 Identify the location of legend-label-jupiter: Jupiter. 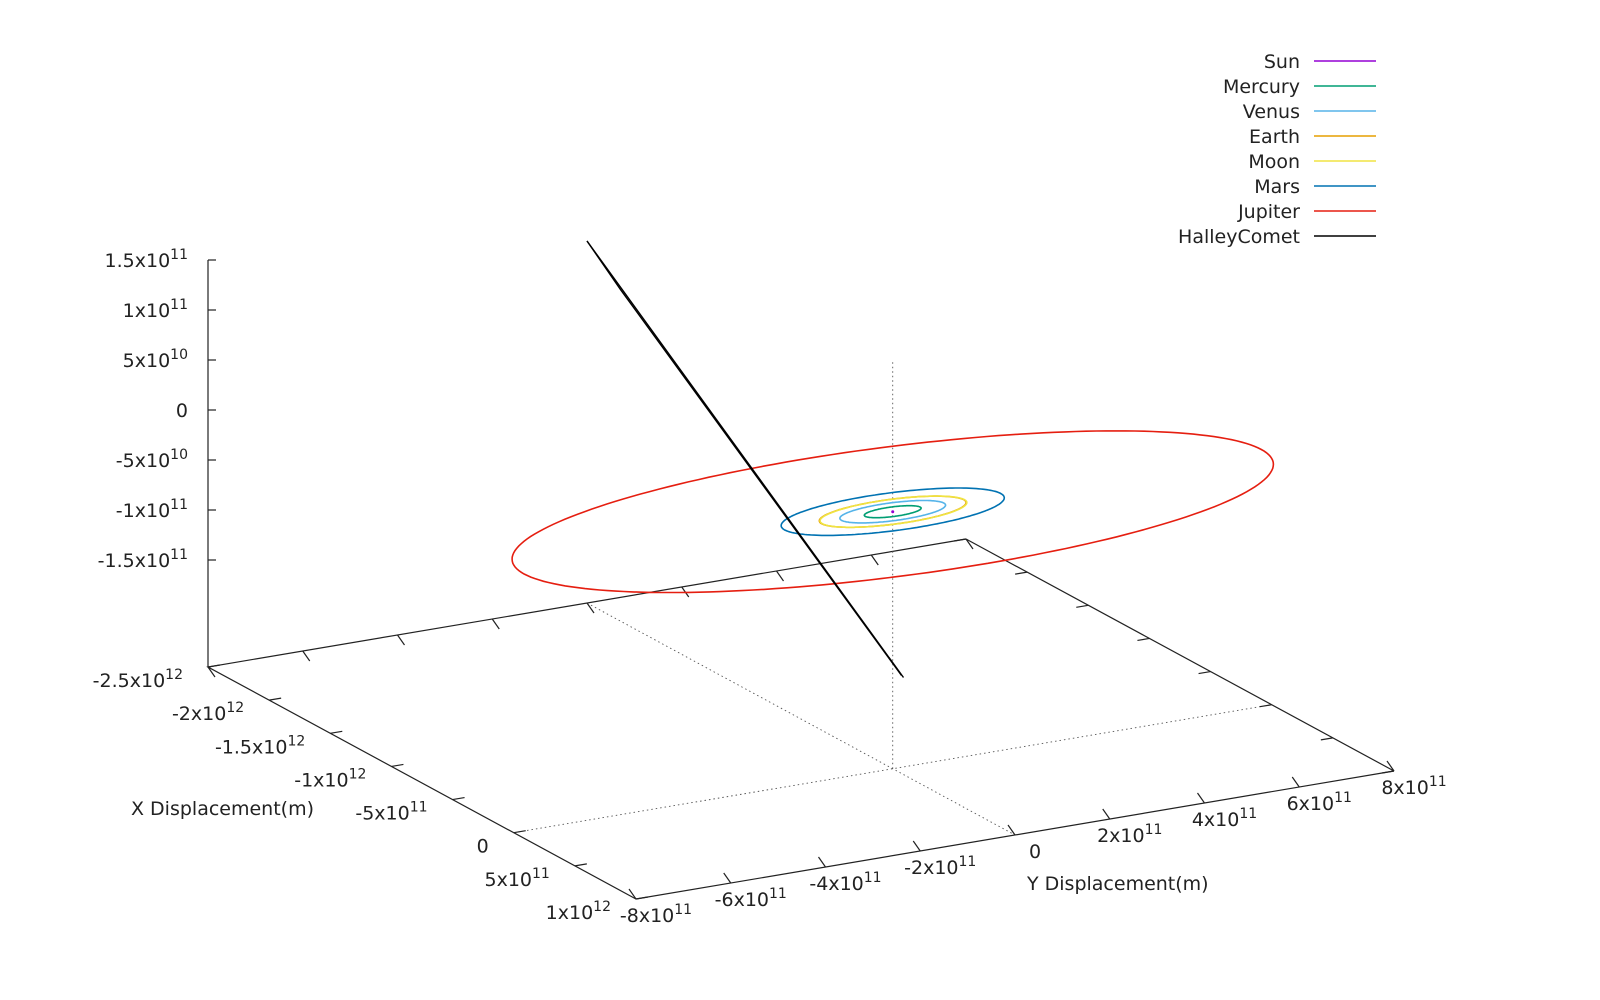
(1268, 212).